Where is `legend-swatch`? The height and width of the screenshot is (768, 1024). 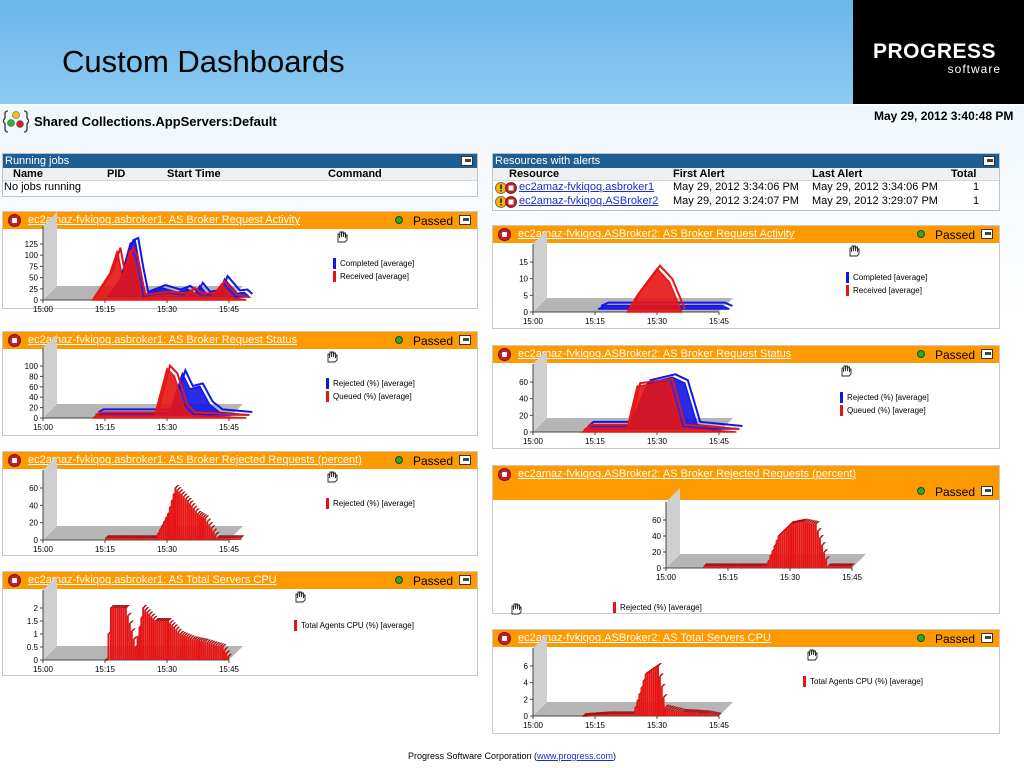 legend-swatch is located at coordinates (327, 503).